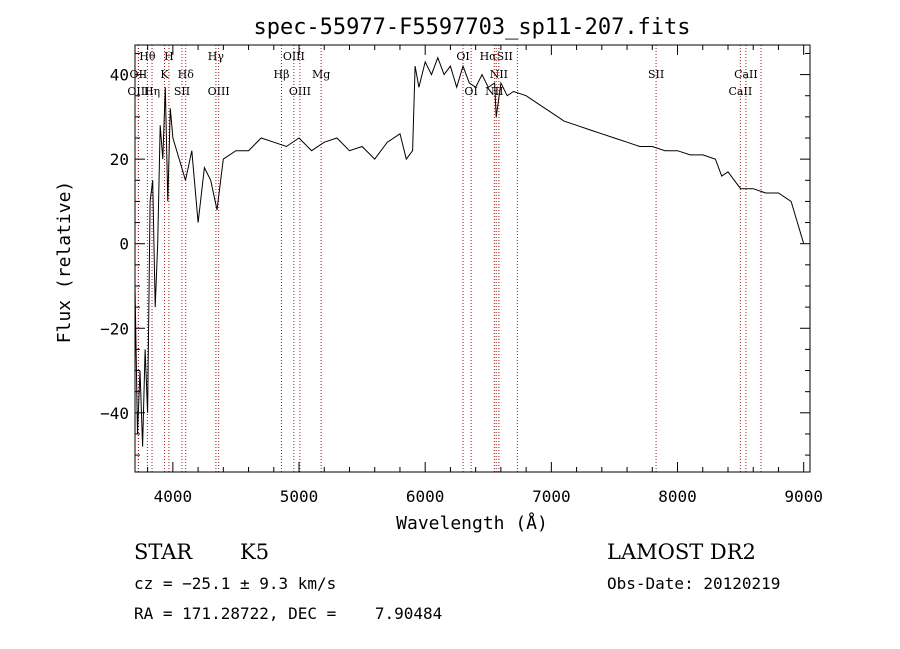 The width and height of the screenshot is (900, 649). Describe the element at coordinates (152, 91) in the screenshot. I see `line-marker-label: Hη` at that location.